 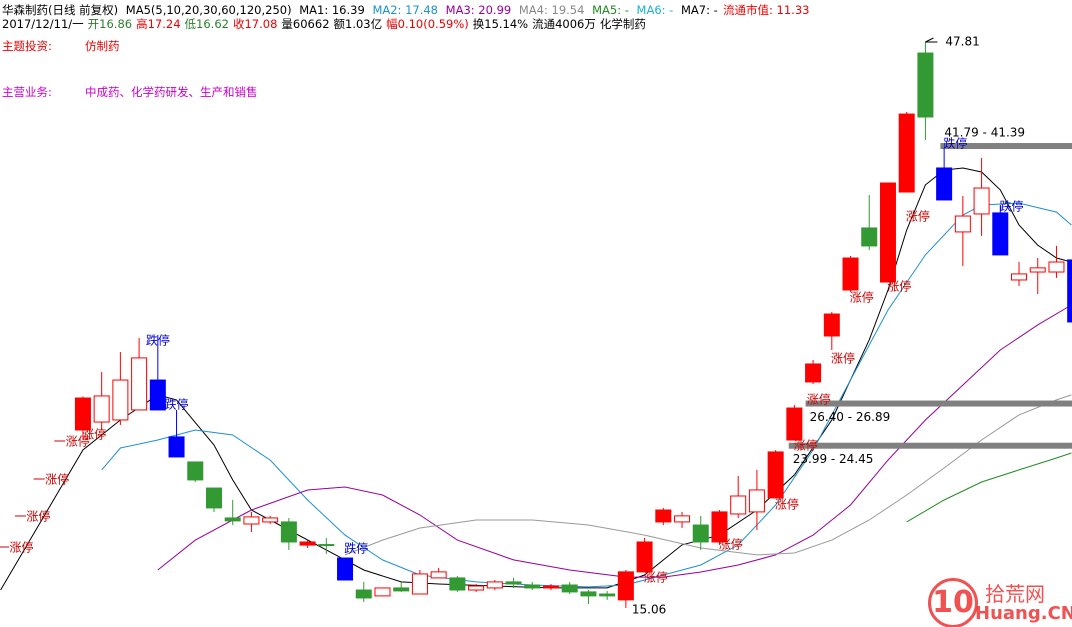 What do you see at coordinates (427, 24) in the screenshot?
I see `change: 幅0.10(0.59%)` at bounding box center [427, 24].